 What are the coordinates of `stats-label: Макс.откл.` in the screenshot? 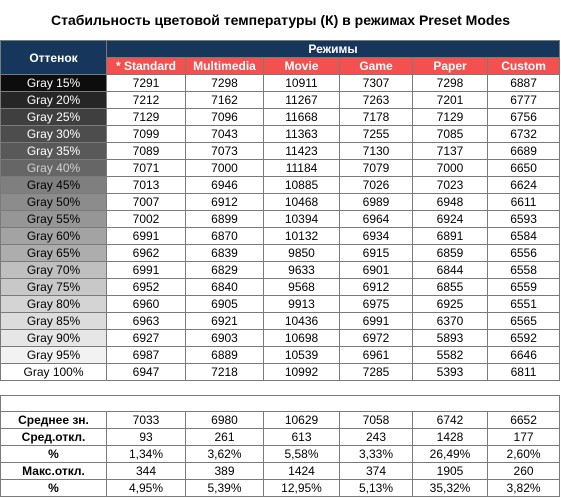 It's located at (53, 471).